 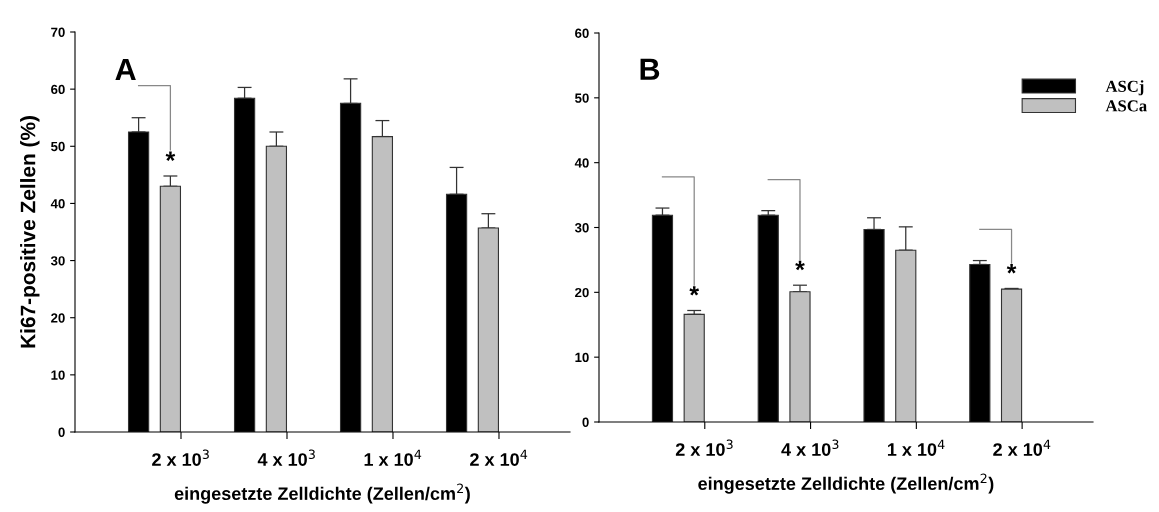 What do you see at coordinates (1126, 106) in the screenshot?
I see `legend-label: ASCa` at bounding box center [1126, 106].